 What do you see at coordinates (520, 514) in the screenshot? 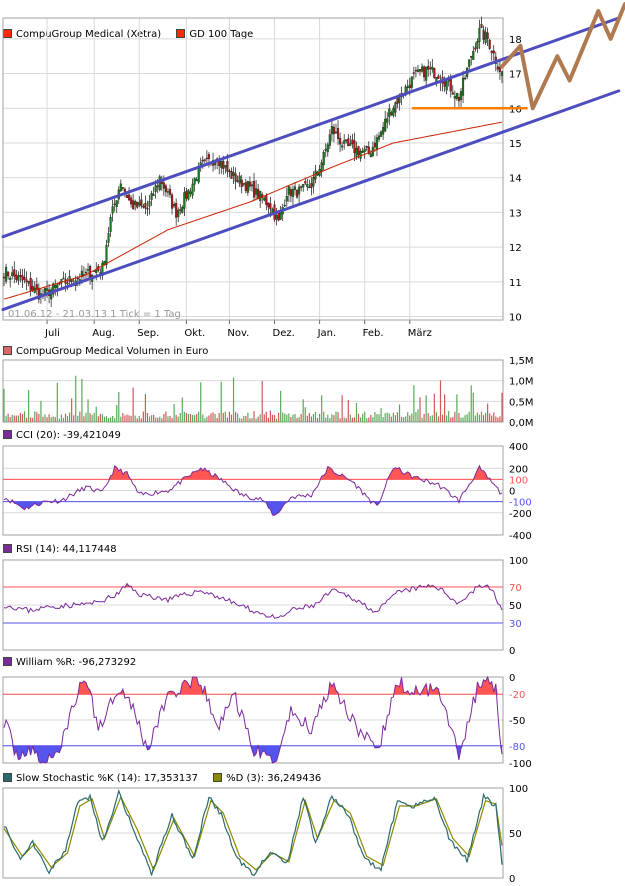
I see `osc-y-tick: -200` at bounding box center [520, 514].